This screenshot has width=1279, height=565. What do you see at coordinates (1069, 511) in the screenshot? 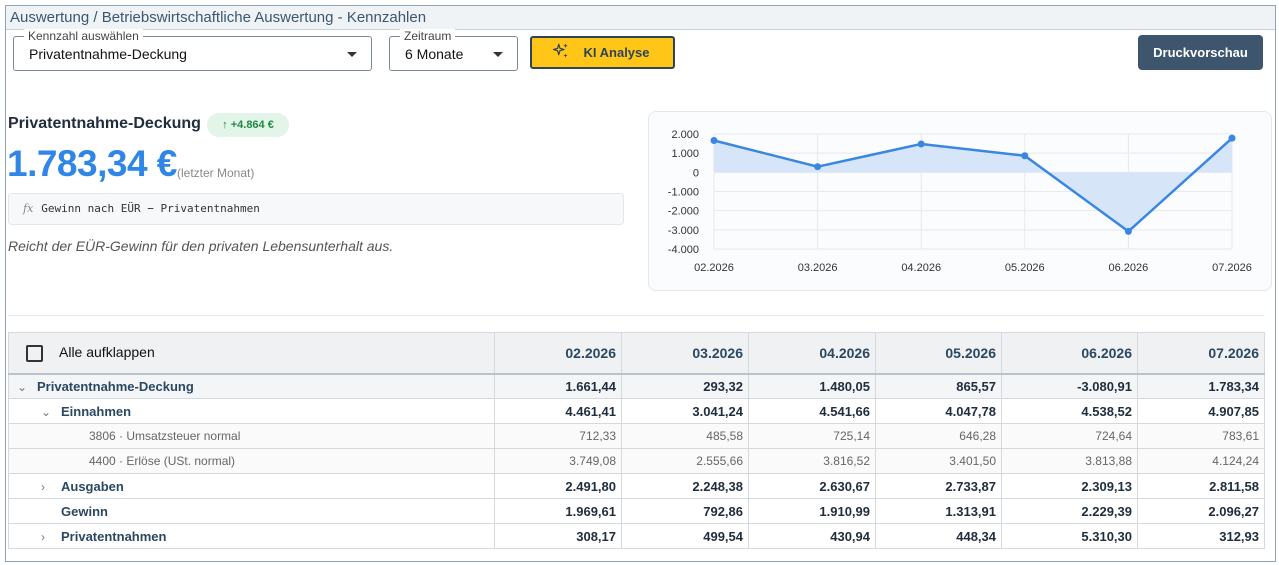
I see `table-cell: 2.229,39` at bounding box center [1069, 511].